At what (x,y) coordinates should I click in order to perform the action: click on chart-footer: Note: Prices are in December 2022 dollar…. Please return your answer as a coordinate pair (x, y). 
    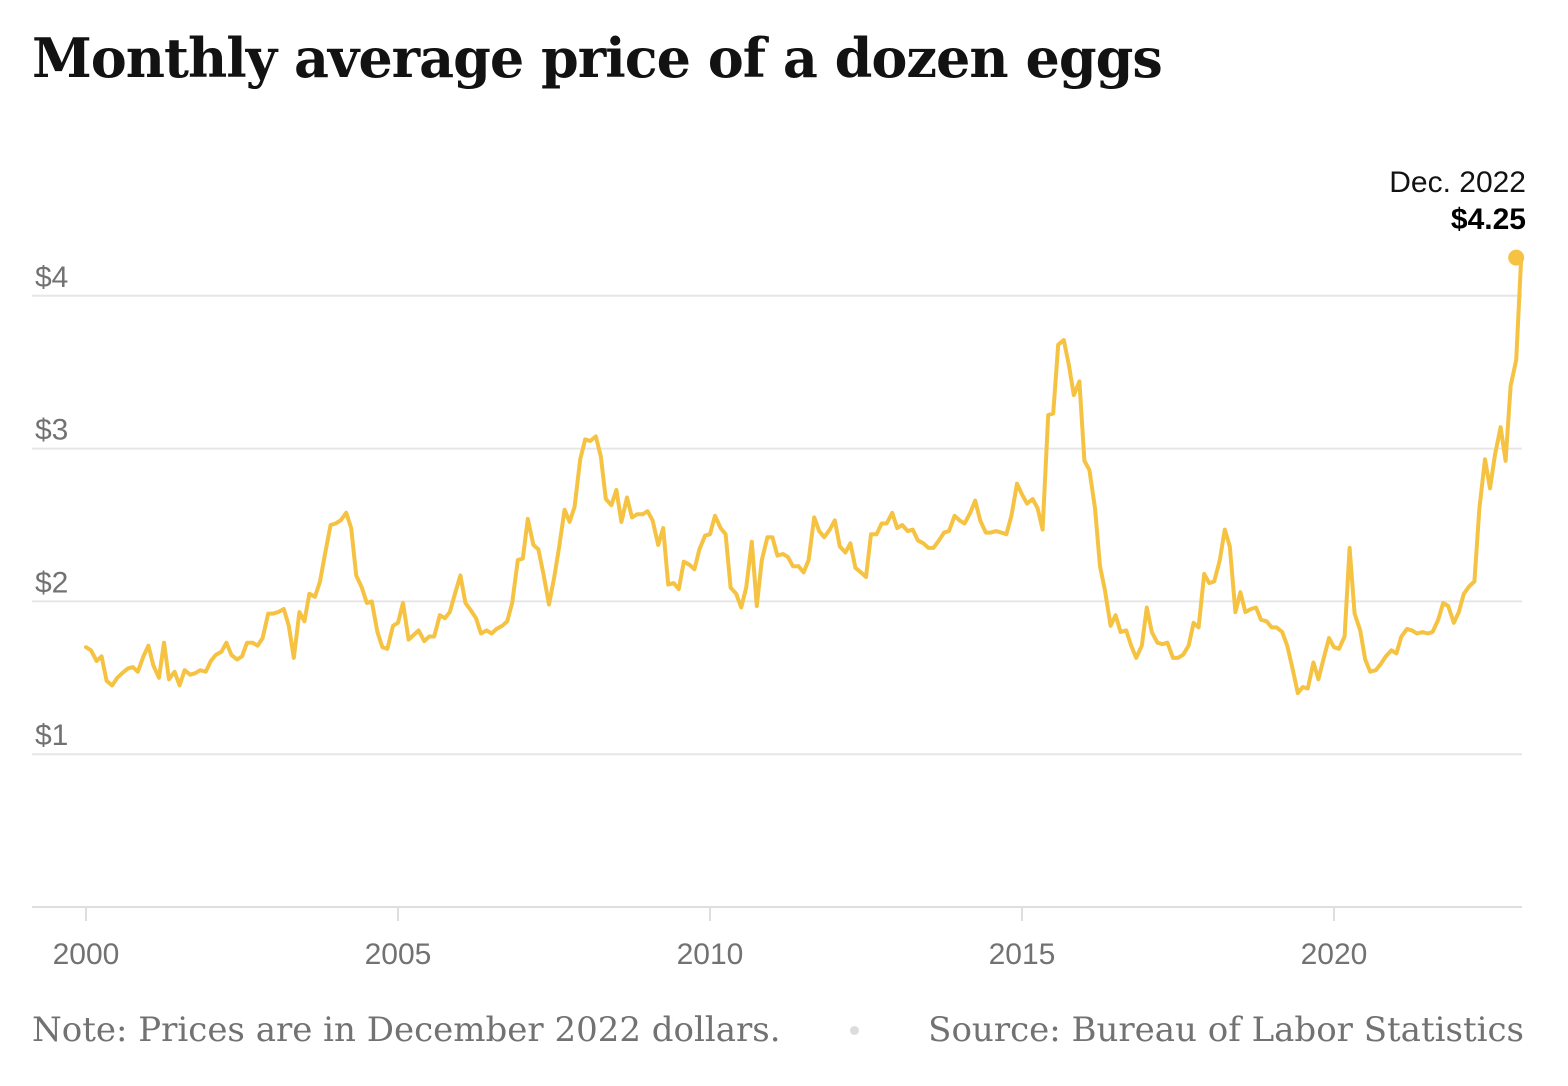
    Looking at the image, I should click on (778, 1030).